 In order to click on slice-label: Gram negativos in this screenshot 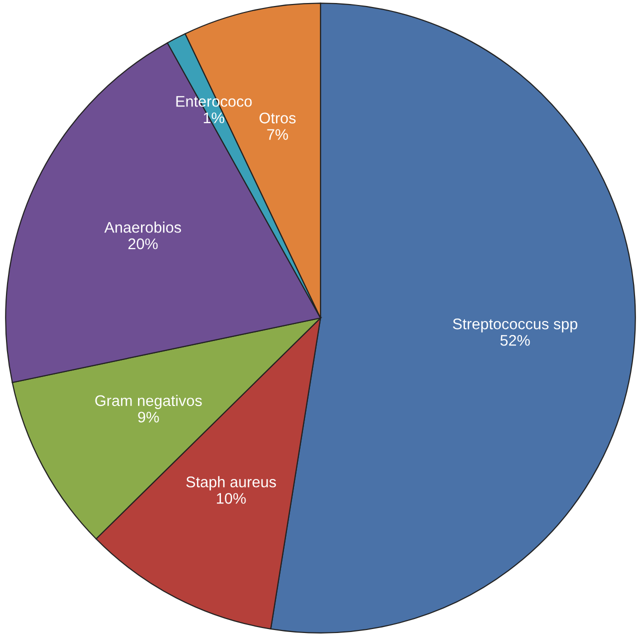, I will do `click(148, 402)`.